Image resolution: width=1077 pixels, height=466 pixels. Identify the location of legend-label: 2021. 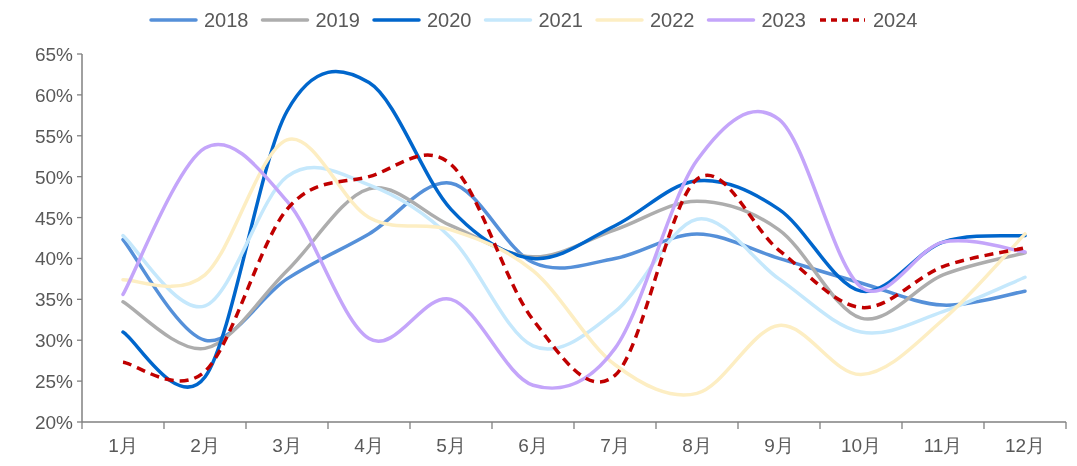
(560, 20).